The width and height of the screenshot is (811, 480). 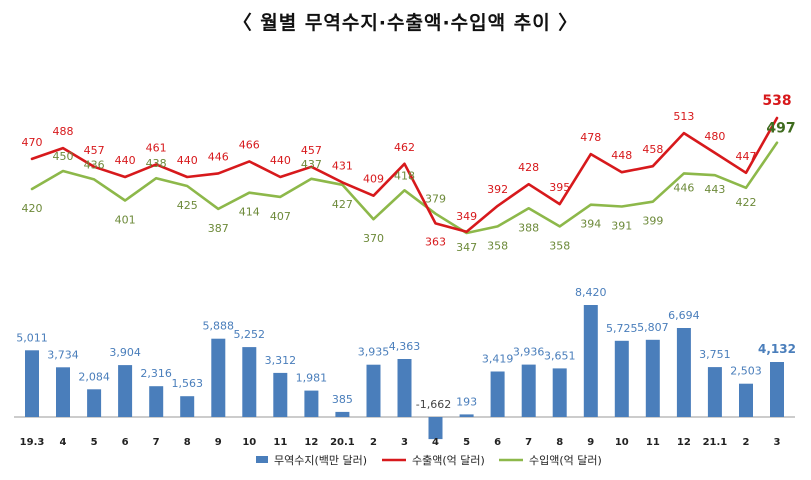 What do you see at coordinates (466, 216) in the screenshot?
I see `export-data-label: 349` at bounding box center [466, 216].